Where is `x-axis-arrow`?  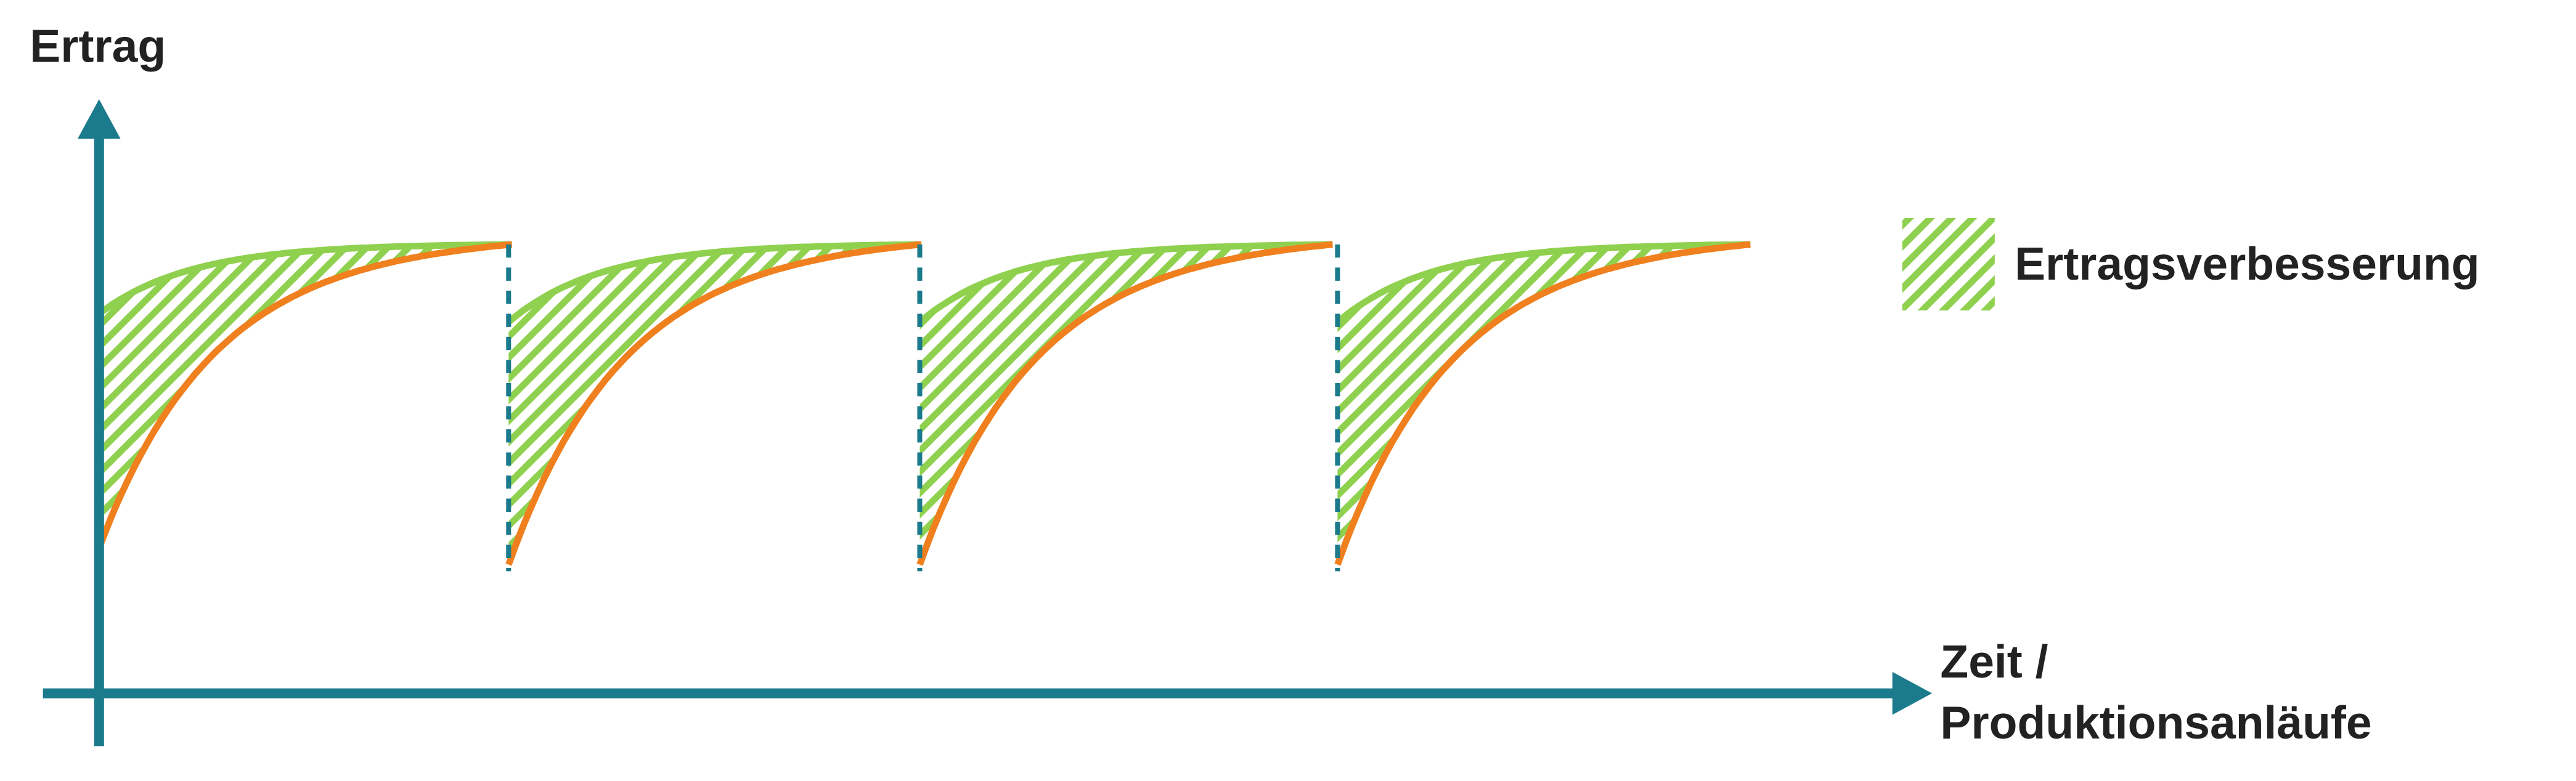 x-axis-arrow is located at coordinates (1912, 693).